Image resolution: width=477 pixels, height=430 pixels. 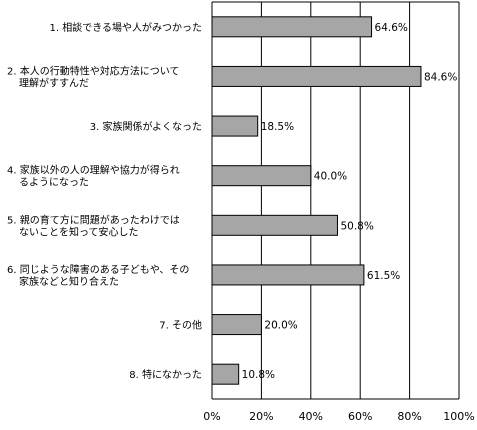 What do you see at coordinates (165, 375) in the screenshot?
I see `category-label: 8. 特になかった` at bounding box center [165, 375].